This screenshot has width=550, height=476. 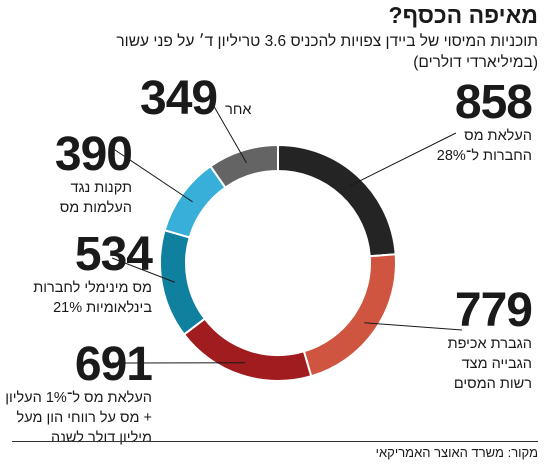 I want to click on slice-desc: + מס על רווחי הון מעל, so click(x=84, y=418).